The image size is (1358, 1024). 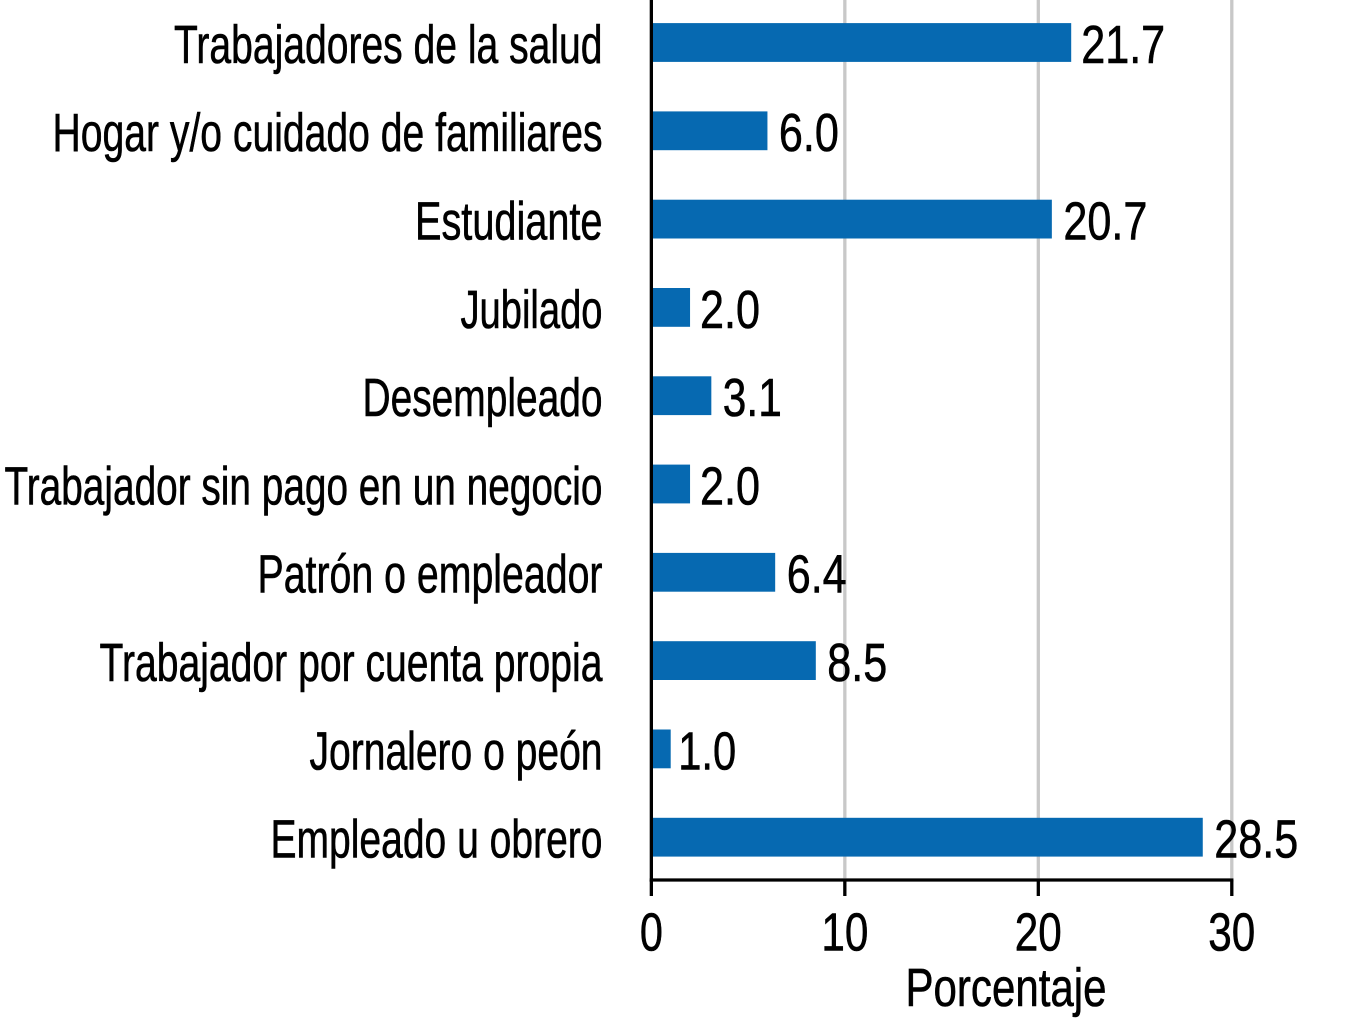 What do you see at coordinates (352, 663) in the screenshot?
I see `svg-text: Trabajador por cuenta propia` at bounding box center [352, 663].